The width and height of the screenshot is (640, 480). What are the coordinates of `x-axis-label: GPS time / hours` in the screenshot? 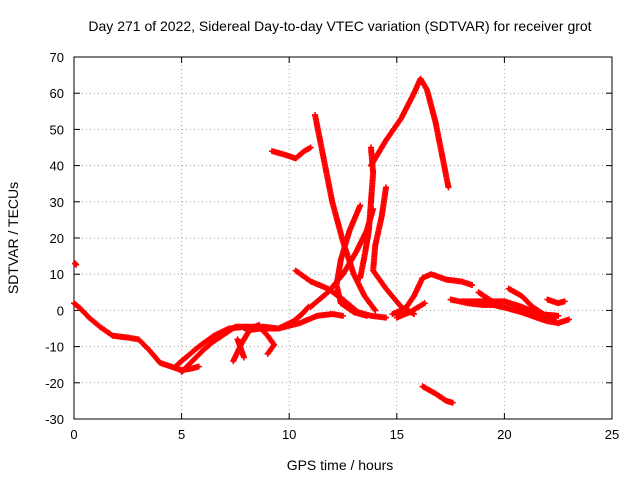 It's located at (340, 465).